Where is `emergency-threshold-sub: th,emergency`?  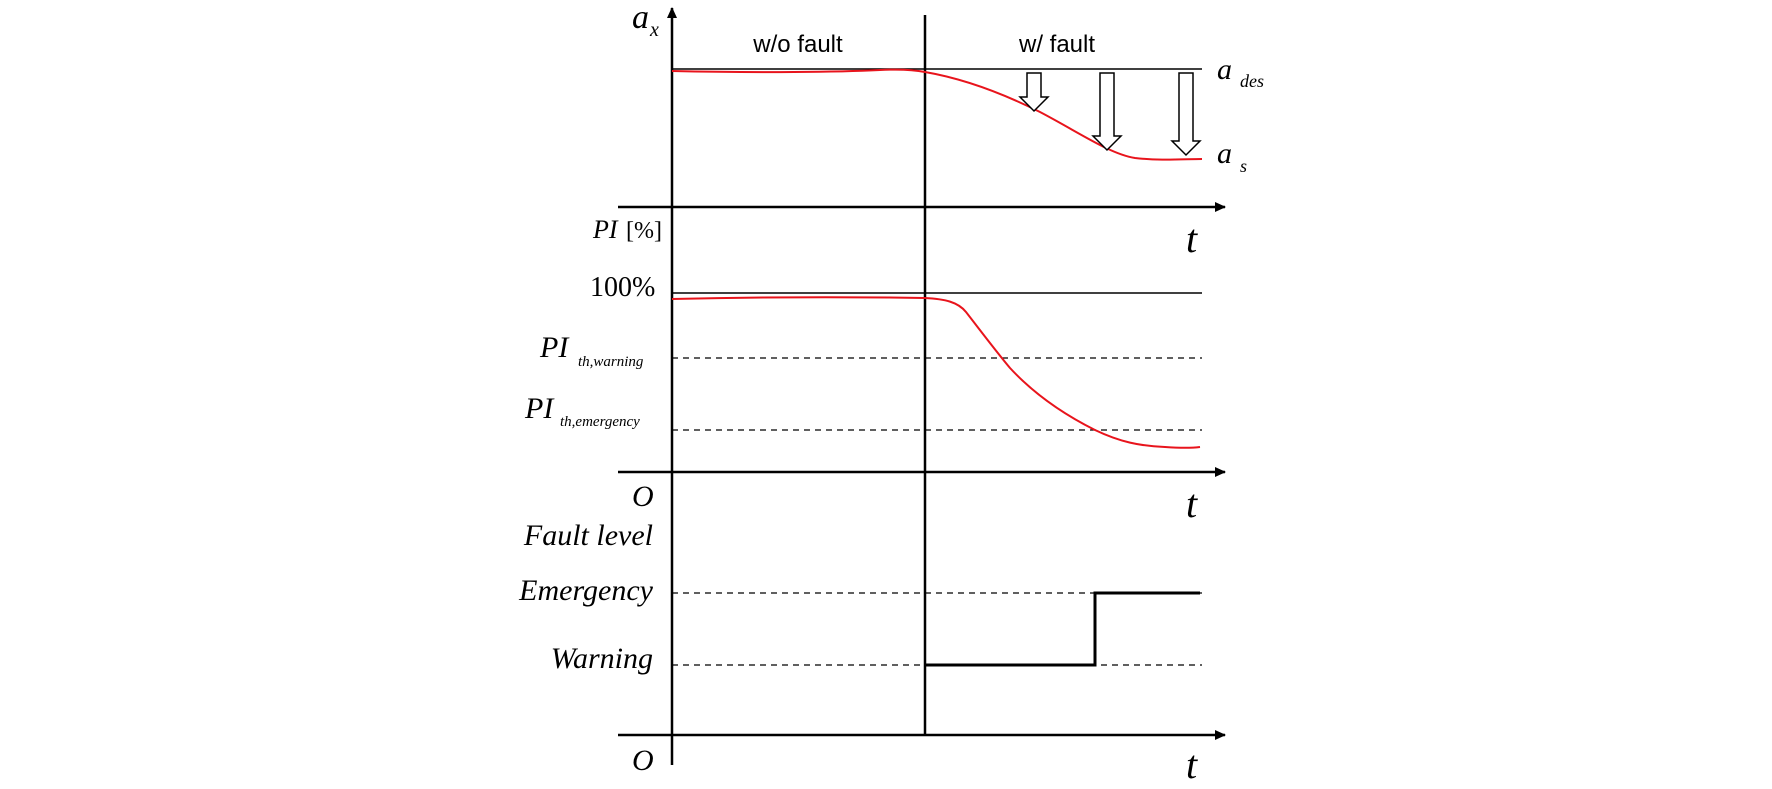 emergency-threshold-sub: th,emergency is located at coordinates (600, 422).